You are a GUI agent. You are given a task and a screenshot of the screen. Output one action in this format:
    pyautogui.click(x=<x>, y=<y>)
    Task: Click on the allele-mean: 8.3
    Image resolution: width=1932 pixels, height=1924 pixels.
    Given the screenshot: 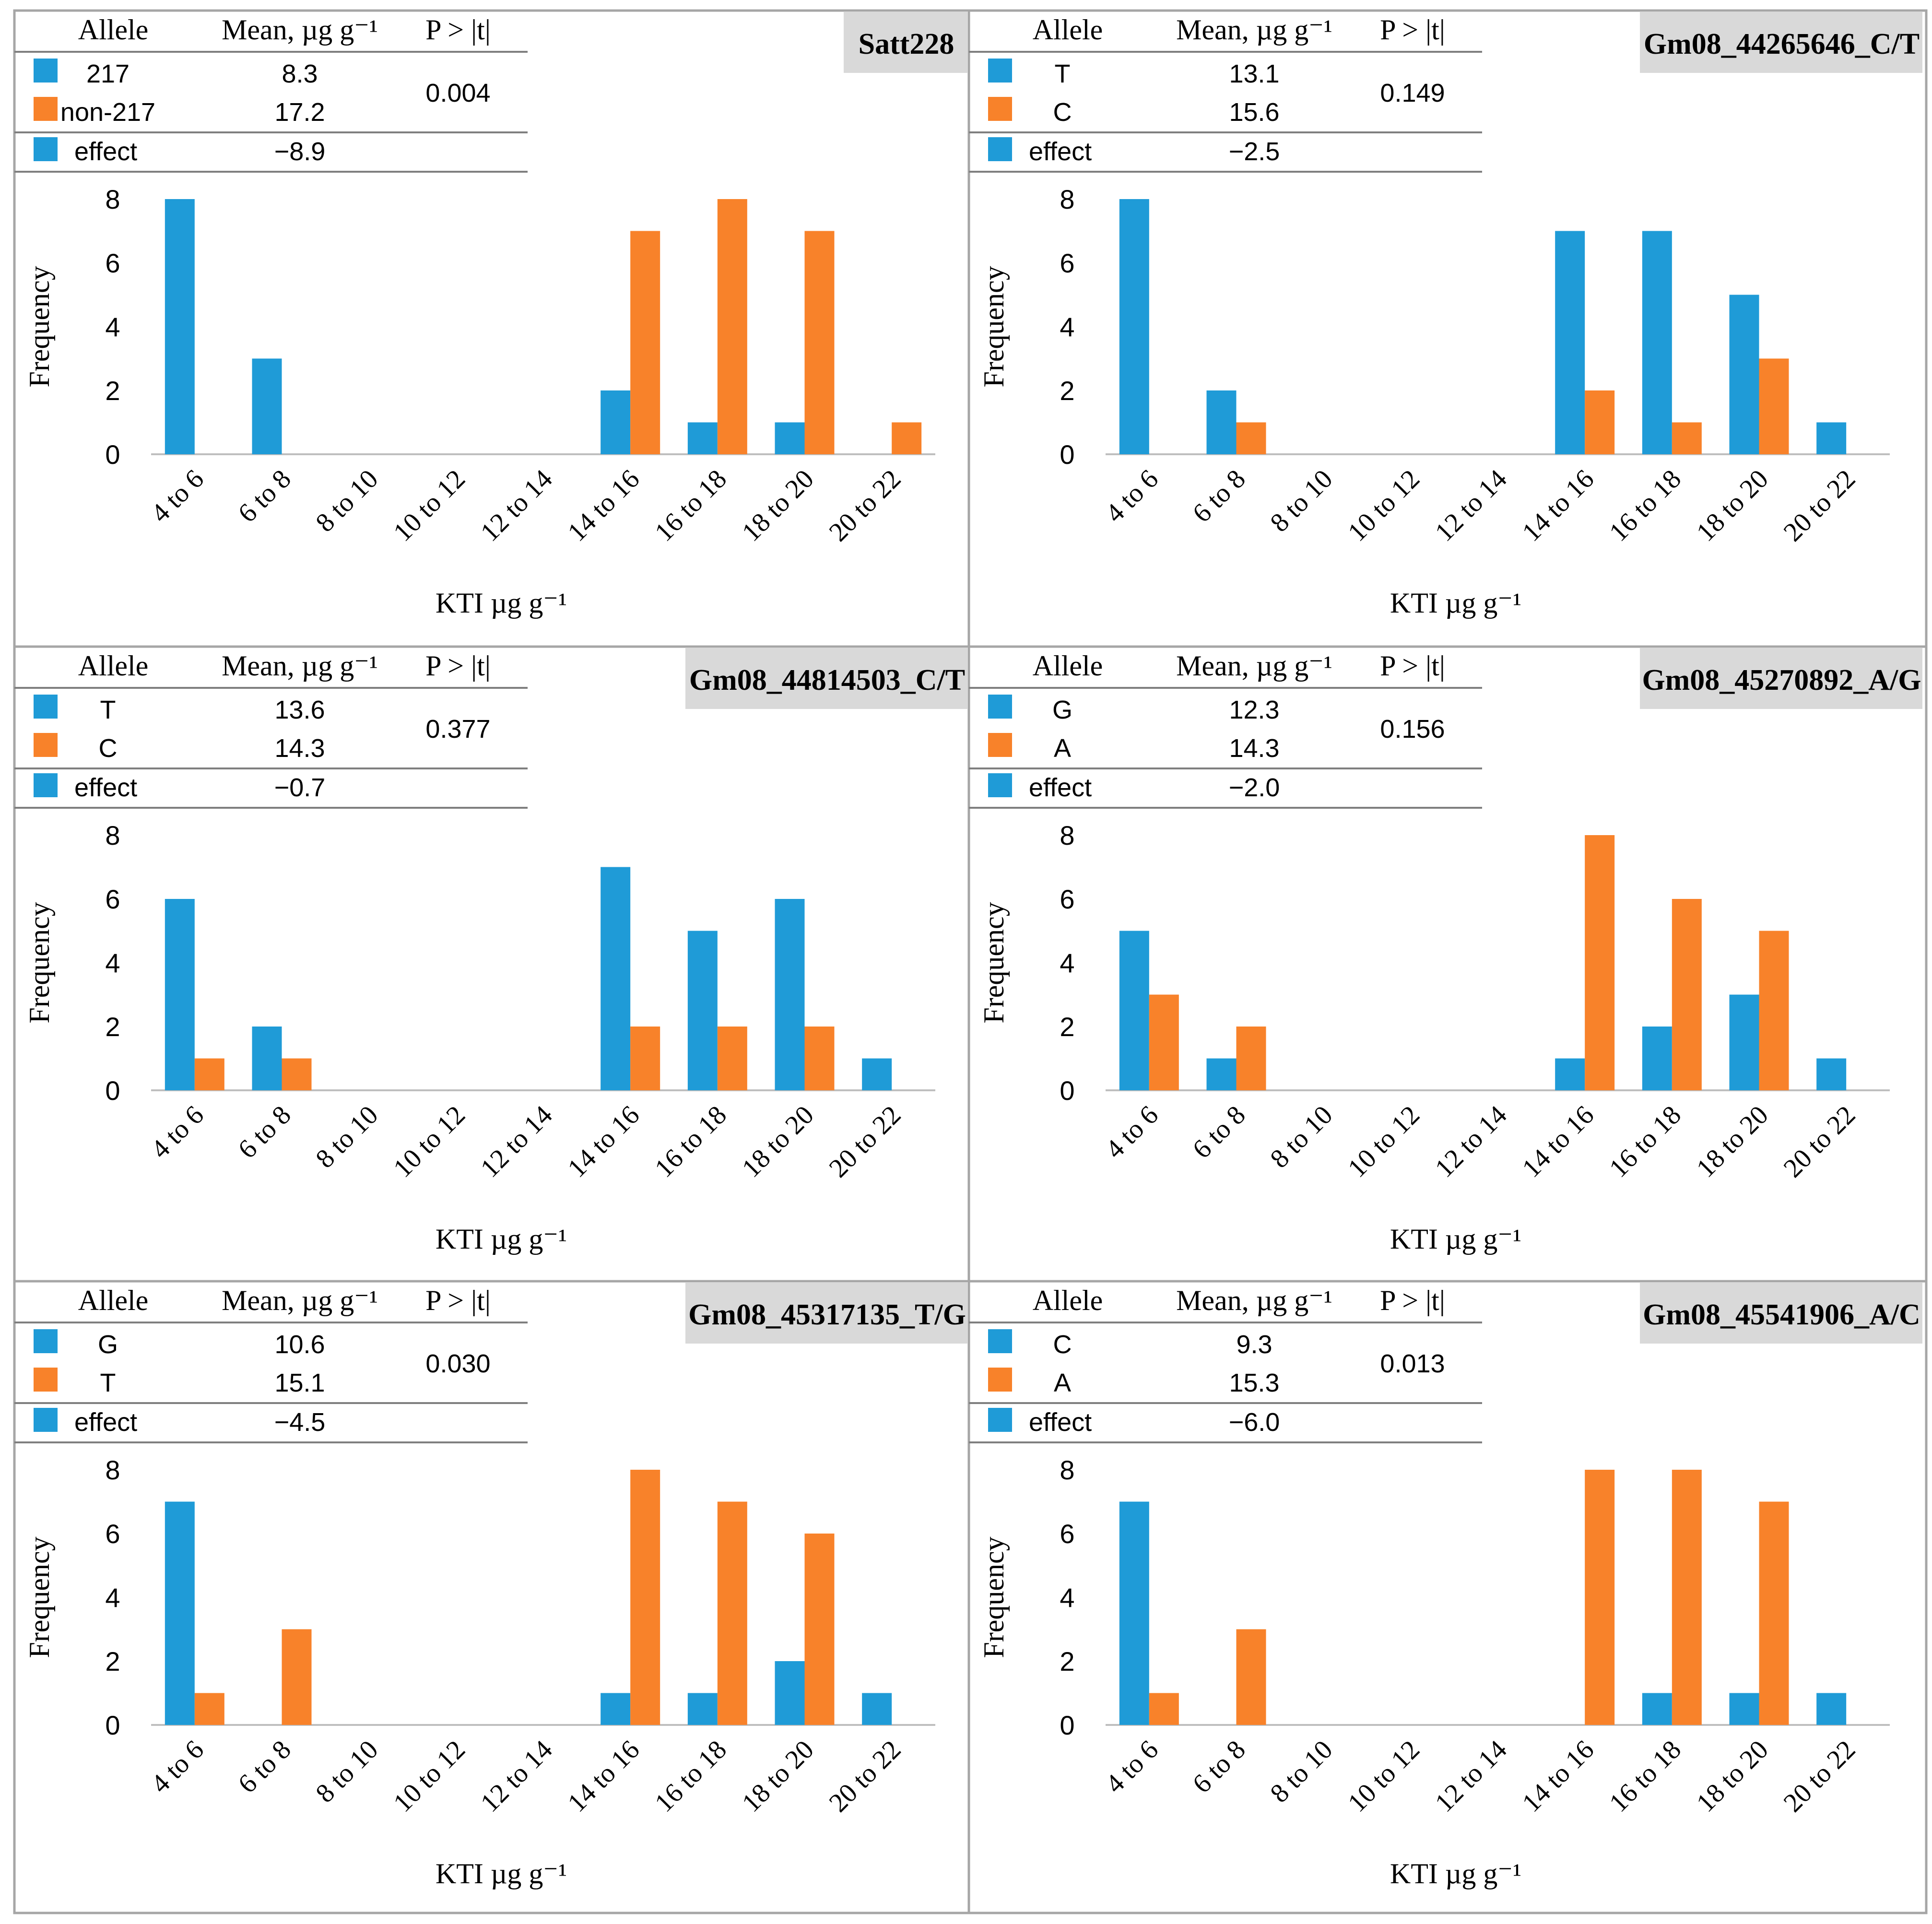 What is the action you would take?
    pyautogui.click(x=300, y=73)
    